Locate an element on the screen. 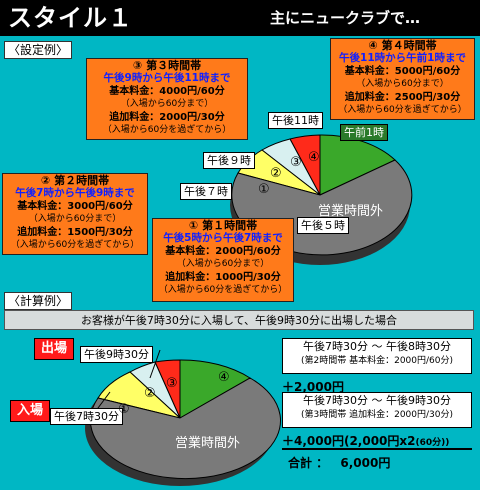 This screenshot has height=490, width=480. total-label: 合計 ： is located at coordinates (308, 463).